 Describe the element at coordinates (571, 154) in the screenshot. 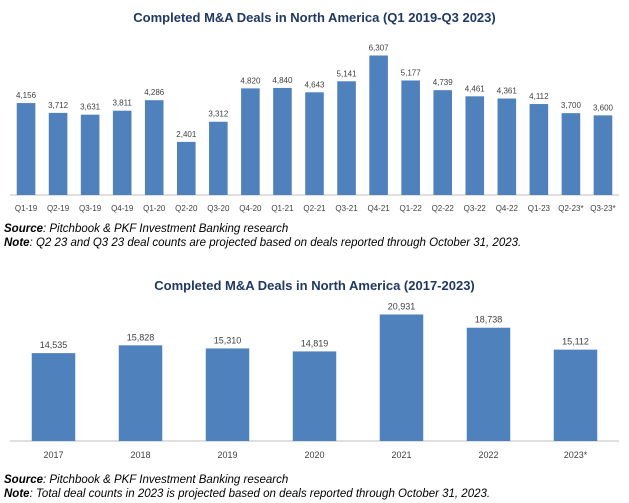

I see `chart1-bar-Q2-23*` at that location.